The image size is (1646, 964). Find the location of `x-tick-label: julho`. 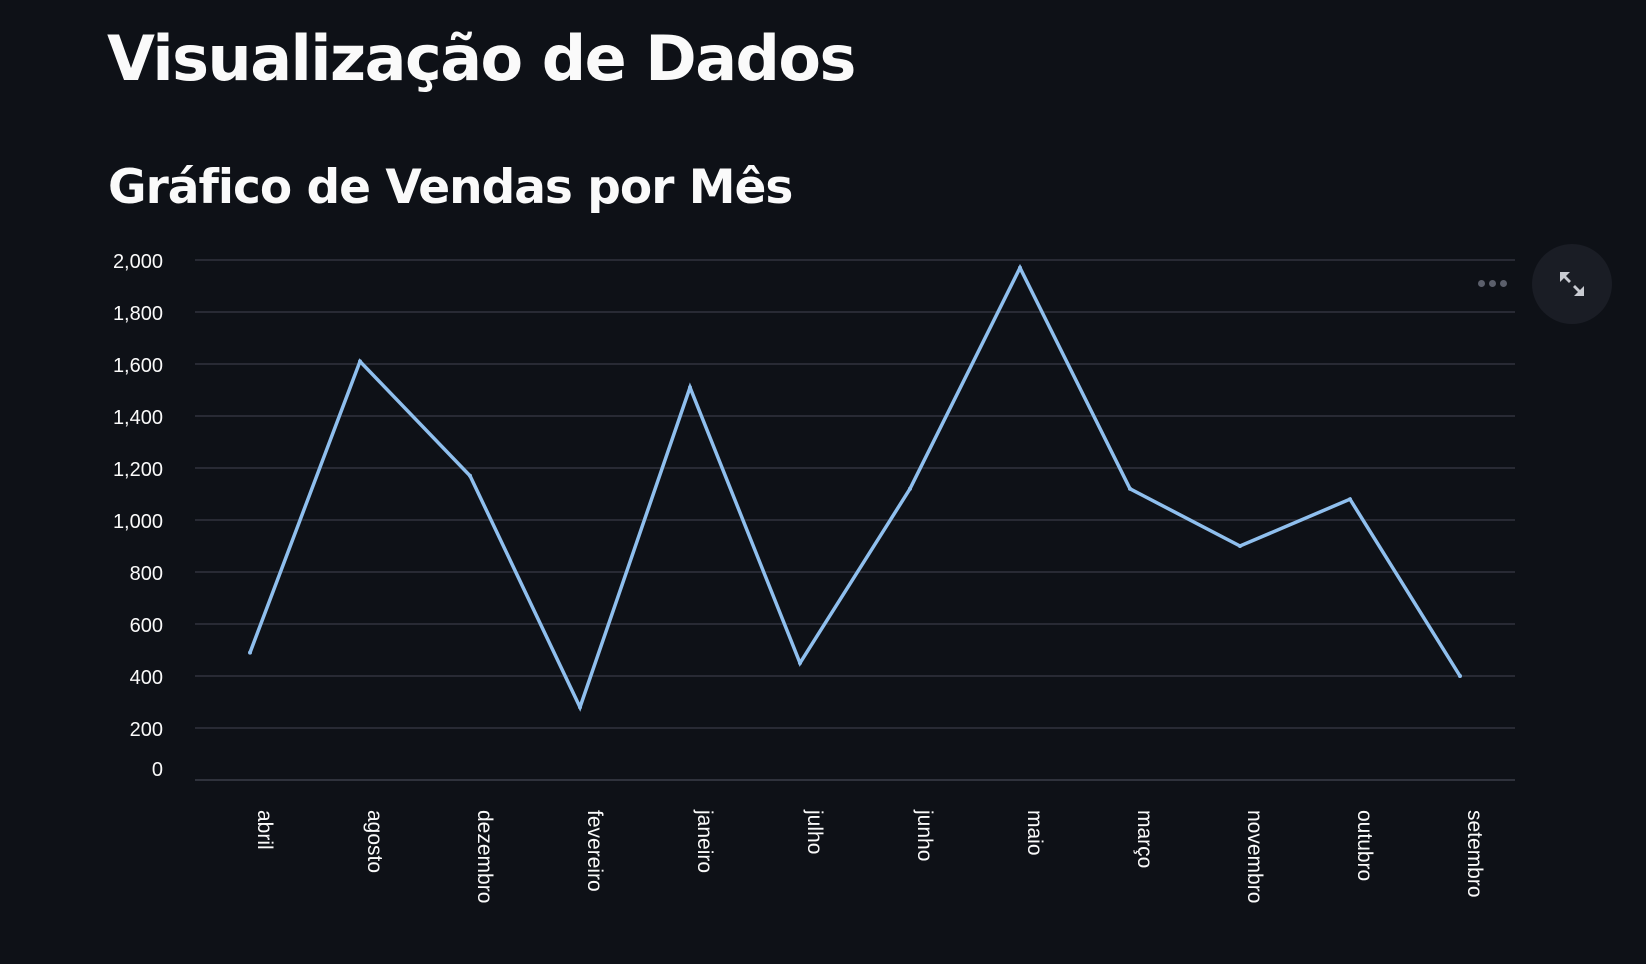

x-tick-label: julho is located at coordinates (814, 831).